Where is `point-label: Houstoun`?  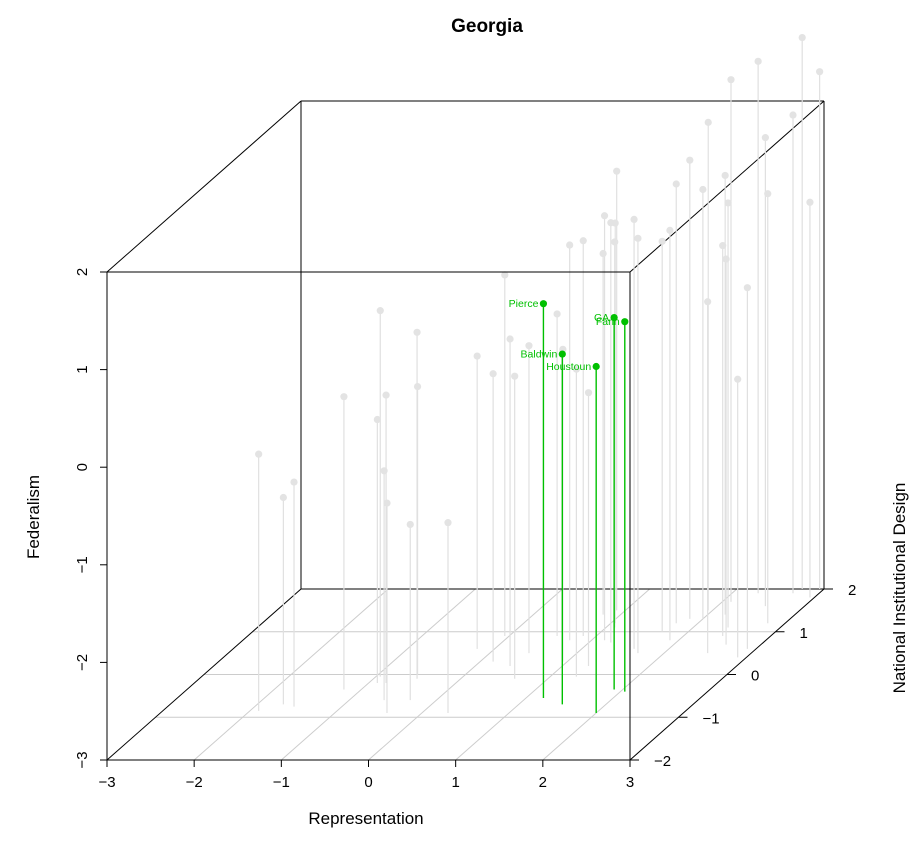 point-label: Houstoun is located at coordinates (568, 367).